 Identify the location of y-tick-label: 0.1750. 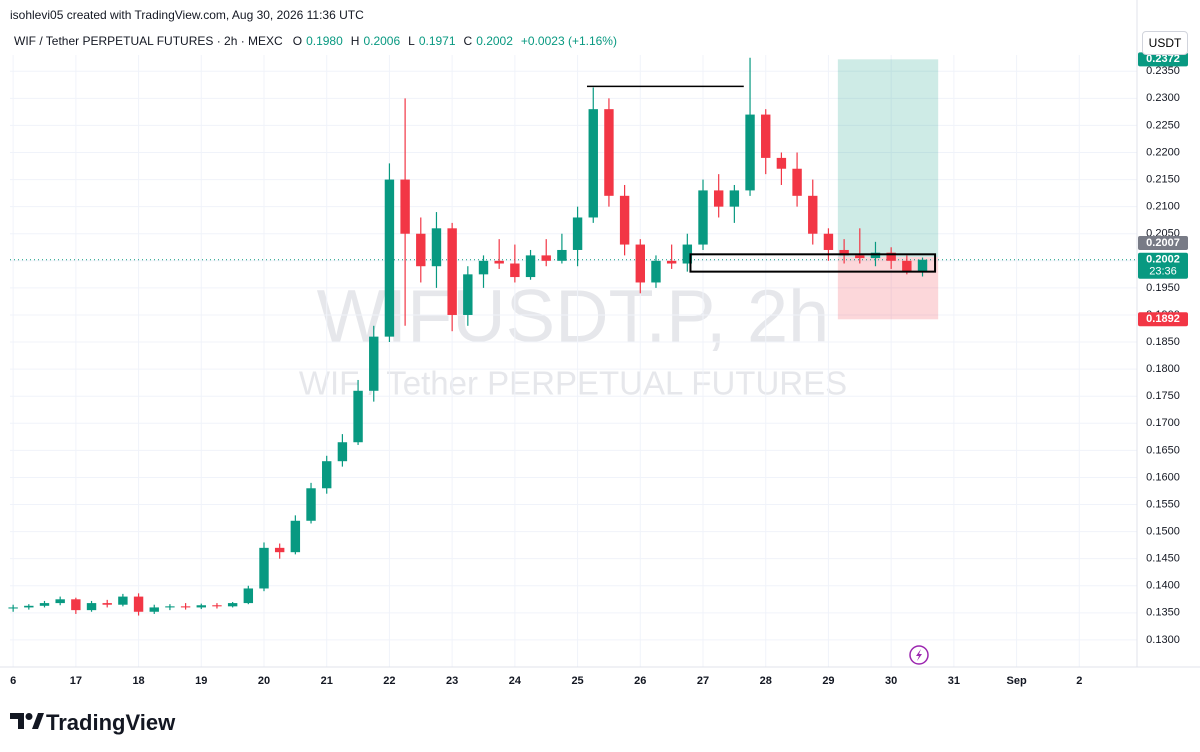
(1163, 396).